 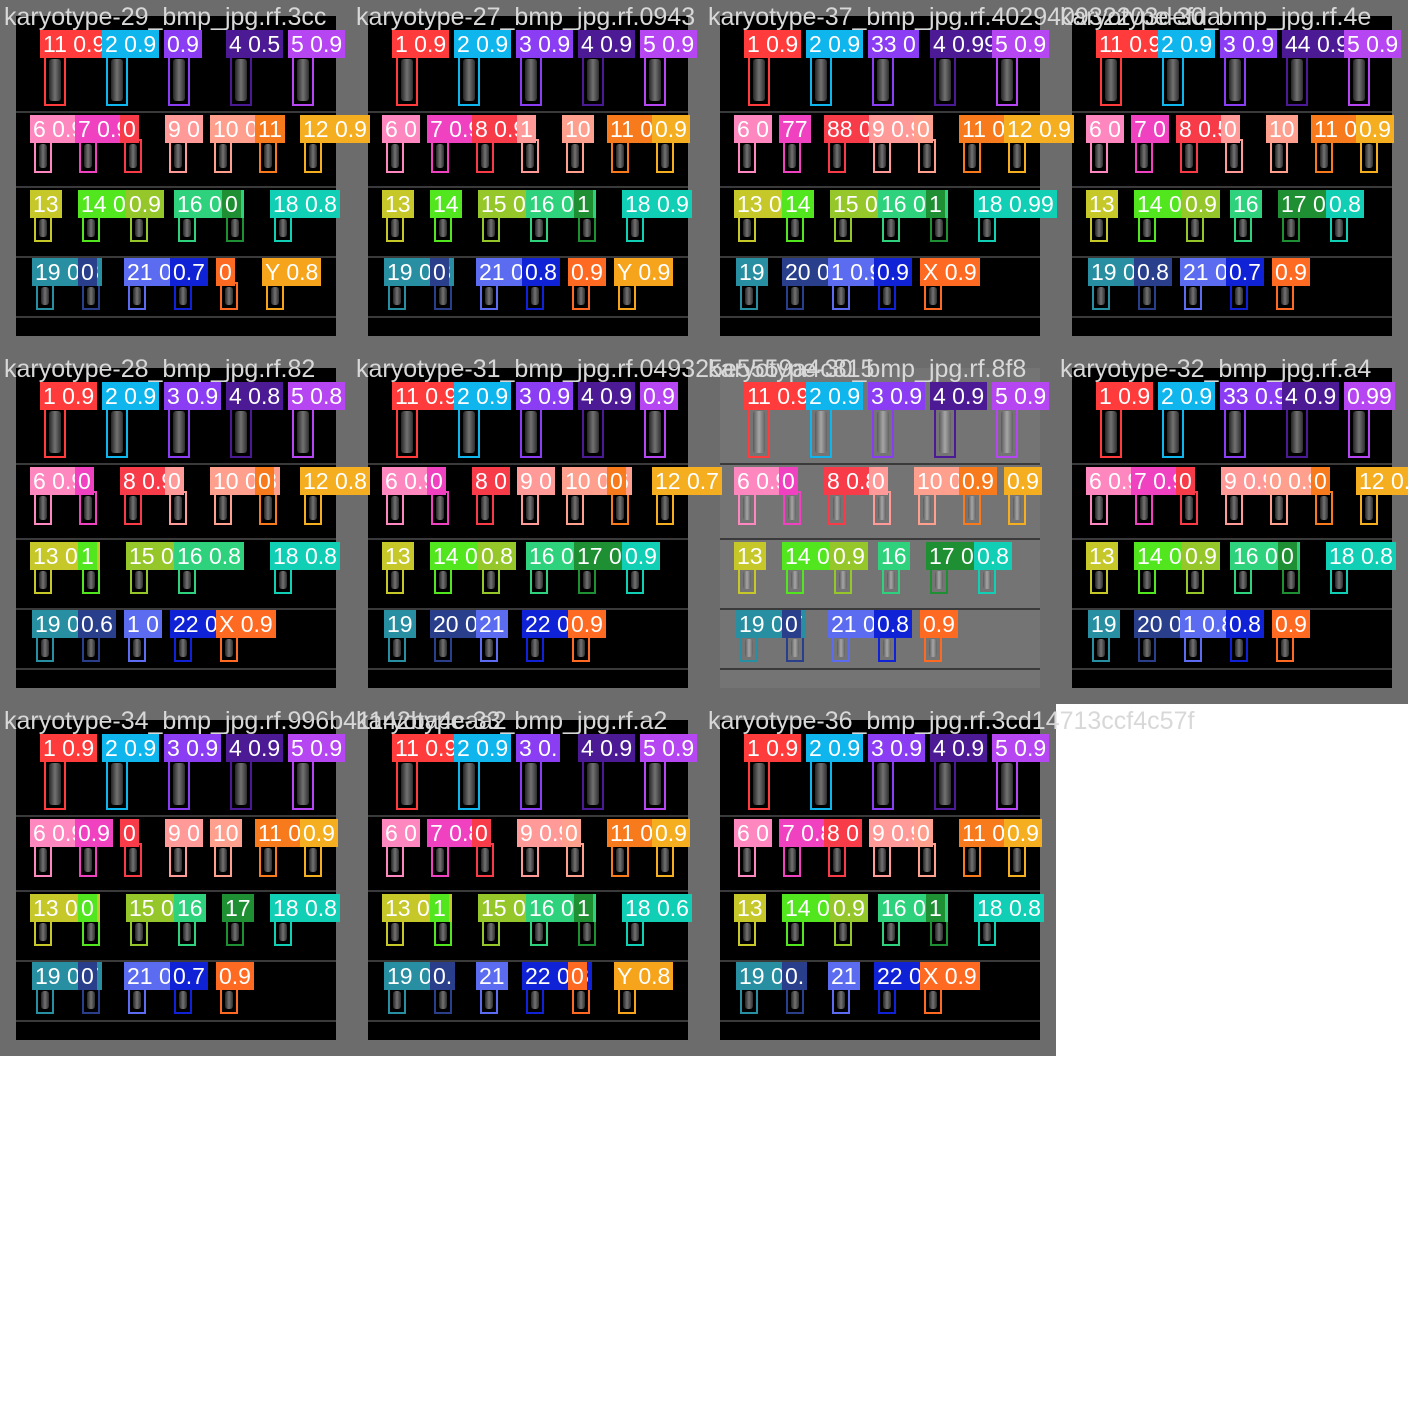 I want to click on detection-label-9: 0, so click(x=878, y=481).